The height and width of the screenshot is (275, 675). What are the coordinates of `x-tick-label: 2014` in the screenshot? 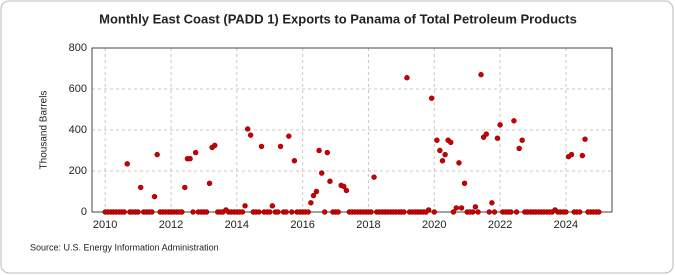 It's located at (237, 225).